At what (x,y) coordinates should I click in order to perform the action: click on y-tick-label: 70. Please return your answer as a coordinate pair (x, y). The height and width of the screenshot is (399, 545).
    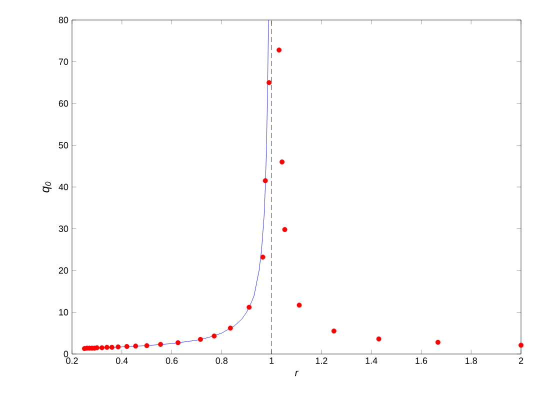
    Looking at the image, I should click on (63, 61).